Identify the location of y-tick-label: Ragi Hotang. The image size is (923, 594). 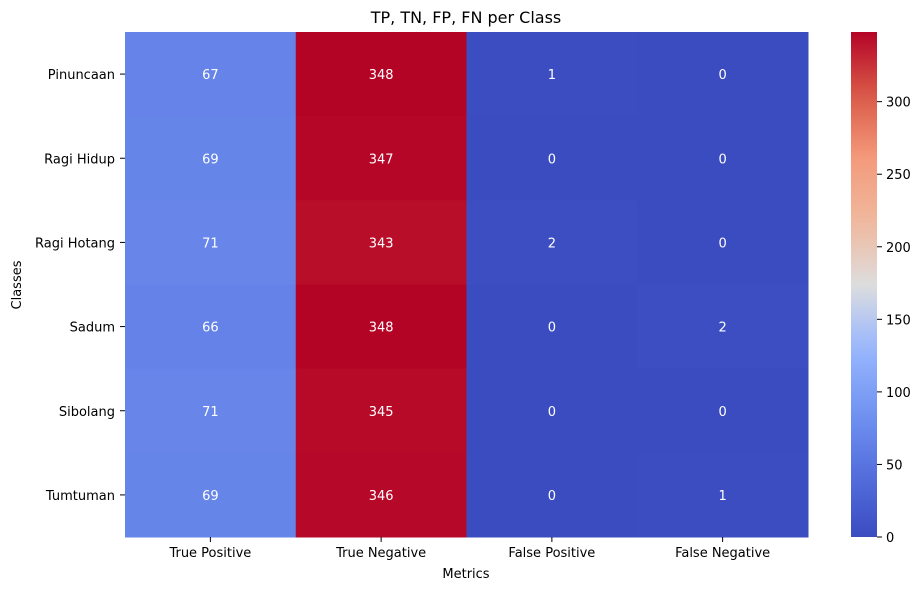
(75, 243).